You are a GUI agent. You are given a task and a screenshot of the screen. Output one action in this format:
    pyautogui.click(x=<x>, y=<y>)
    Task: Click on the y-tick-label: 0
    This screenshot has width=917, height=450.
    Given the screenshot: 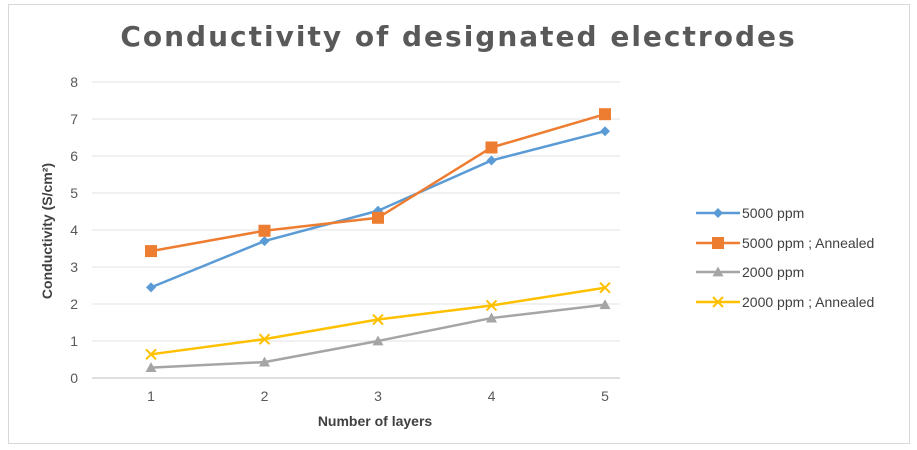 What is the action you would take?
    pyautogui.click(x=74, y=378)
    